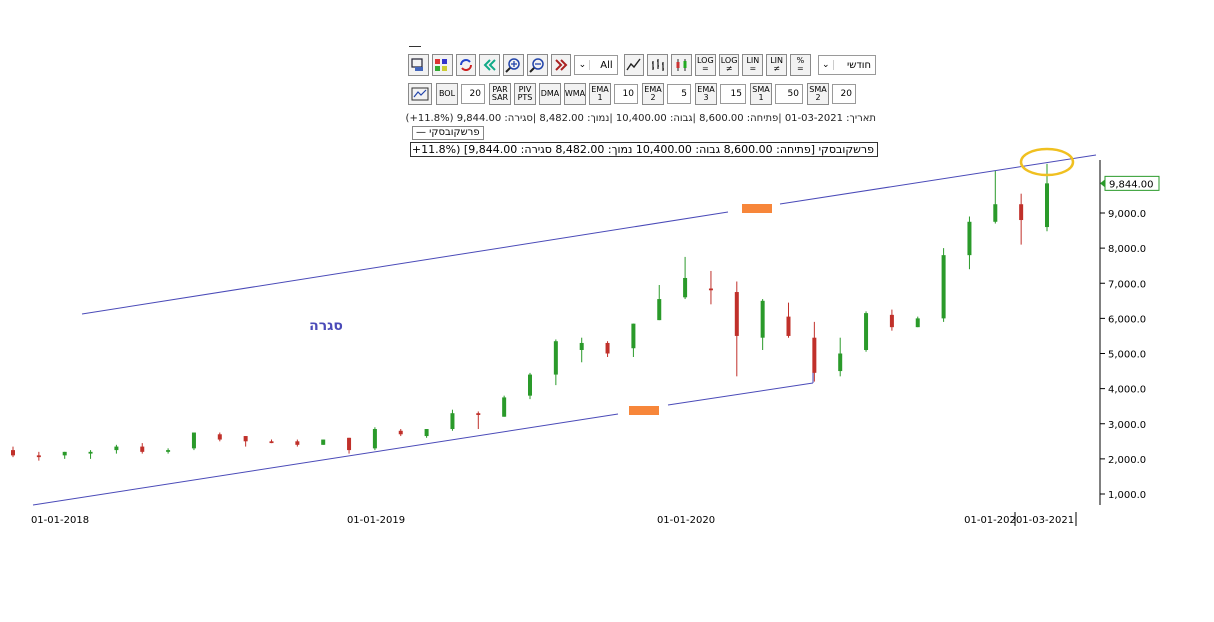  I want to click on candle-chart-icon, so click(681, 65).